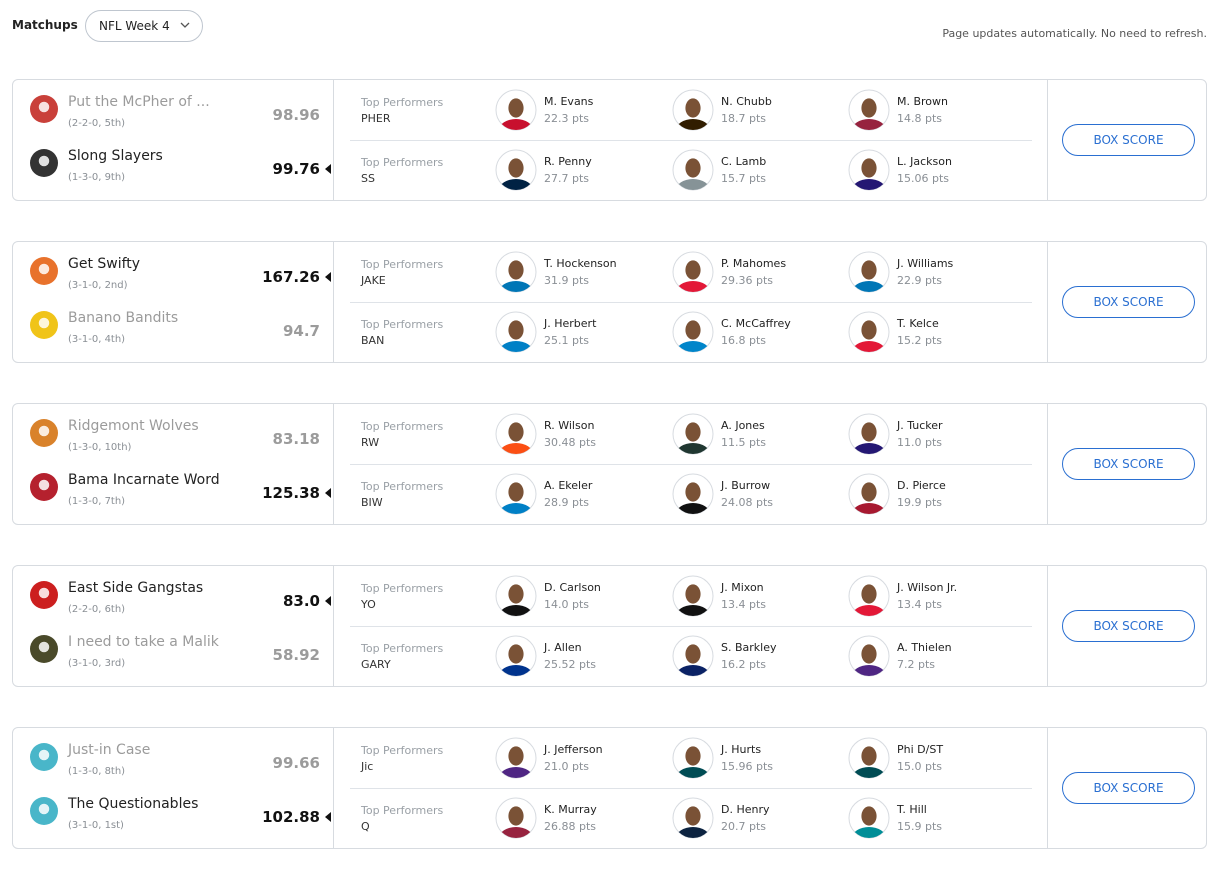  I want to click on team-score: 98.96, so click(296, 115).